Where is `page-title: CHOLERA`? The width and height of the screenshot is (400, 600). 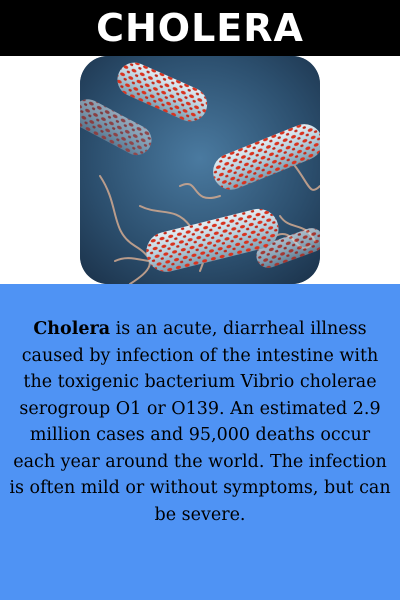 page-title: CHOLERA is located at coordinates (200, 28).